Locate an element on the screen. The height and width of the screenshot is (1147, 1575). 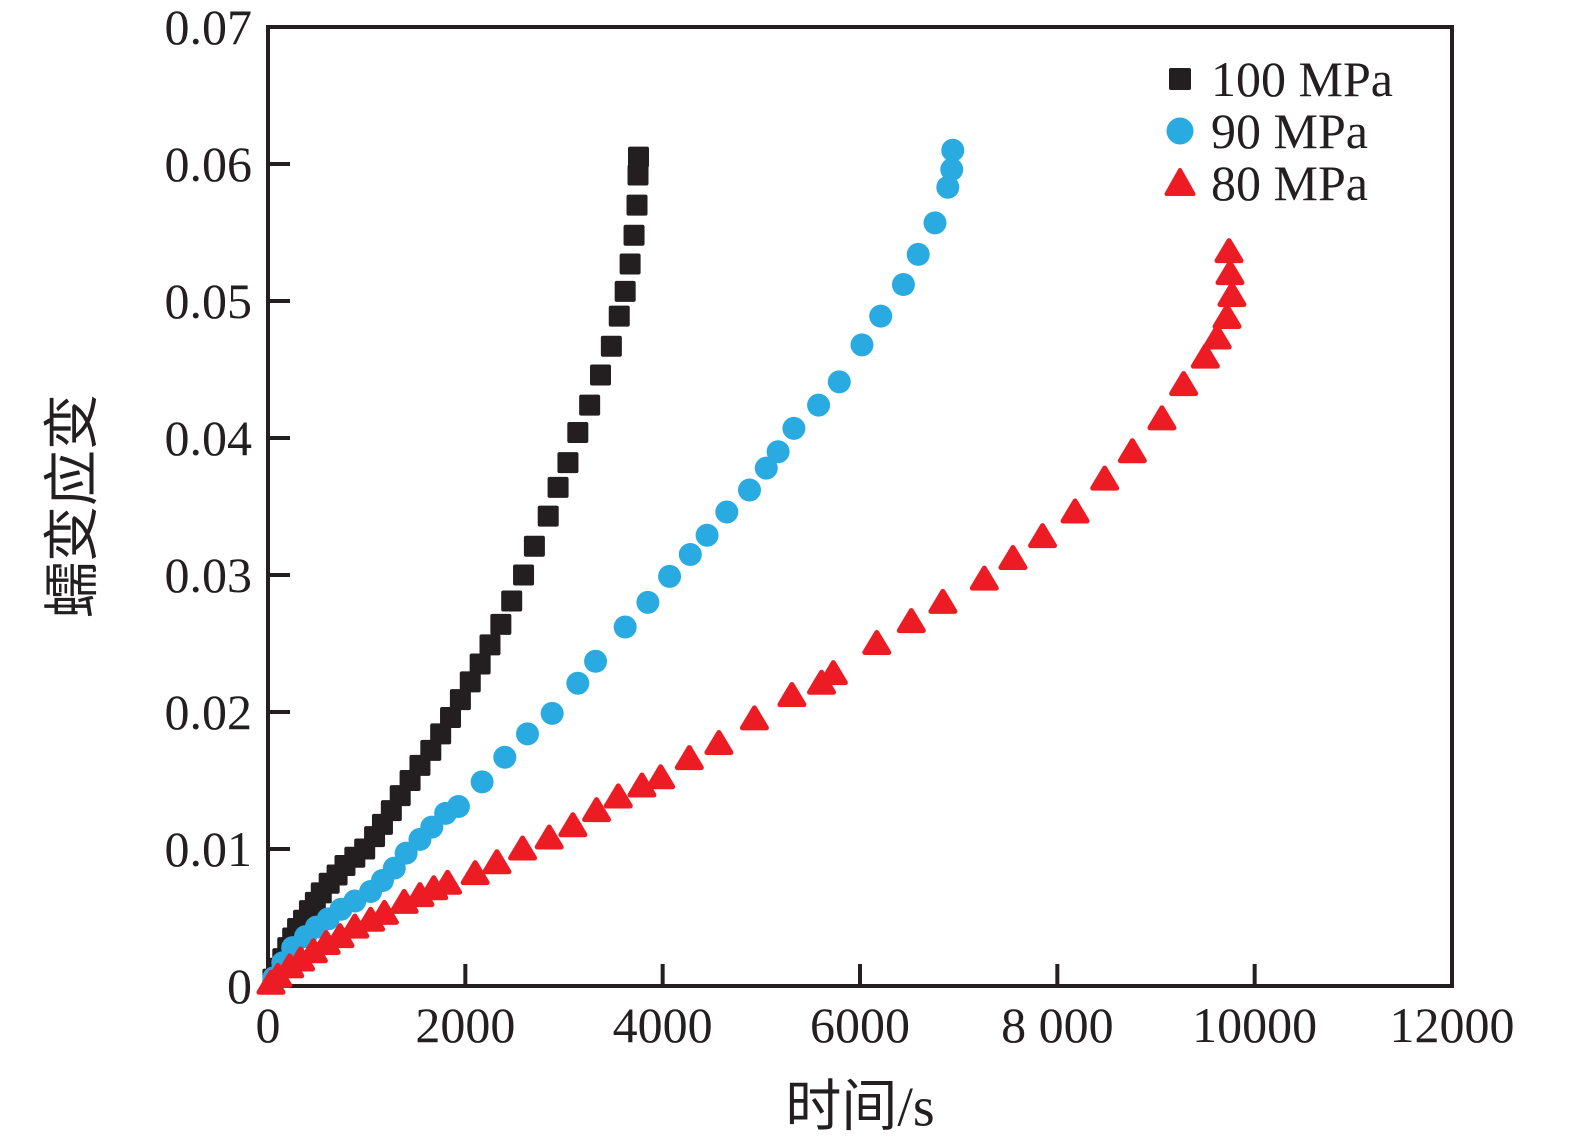
legend-marker-circle-icon is located at coordinates (1180, 131).